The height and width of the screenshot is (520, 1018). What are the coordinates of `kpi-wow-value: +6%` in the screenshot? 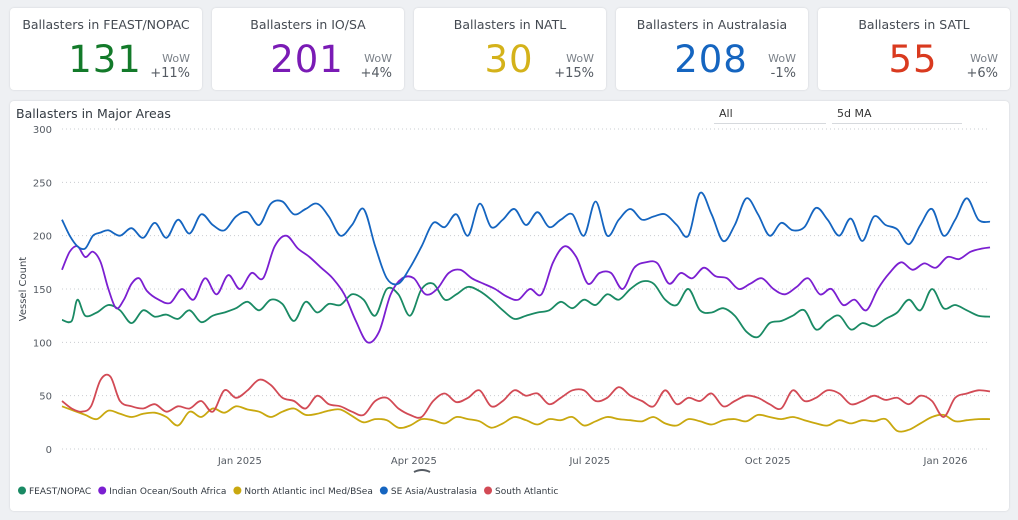 It's located at (982, 73).